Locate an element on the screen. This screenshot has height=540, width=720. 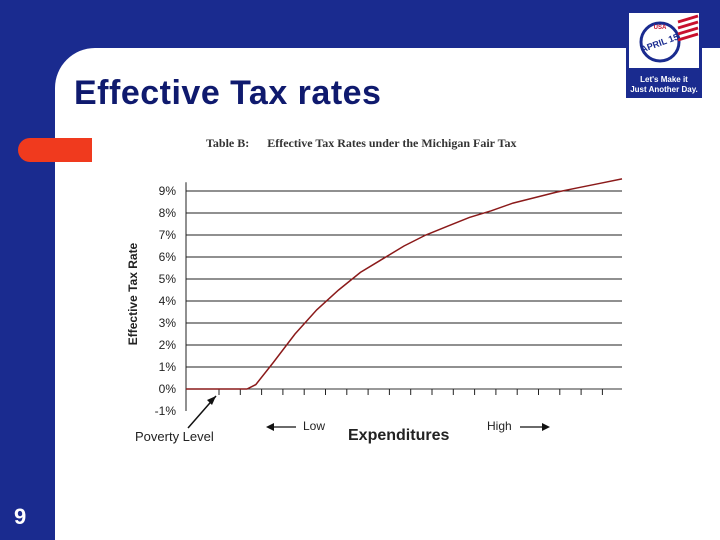
x-axis-label: Expenditures is located at coordinates (398, 435).